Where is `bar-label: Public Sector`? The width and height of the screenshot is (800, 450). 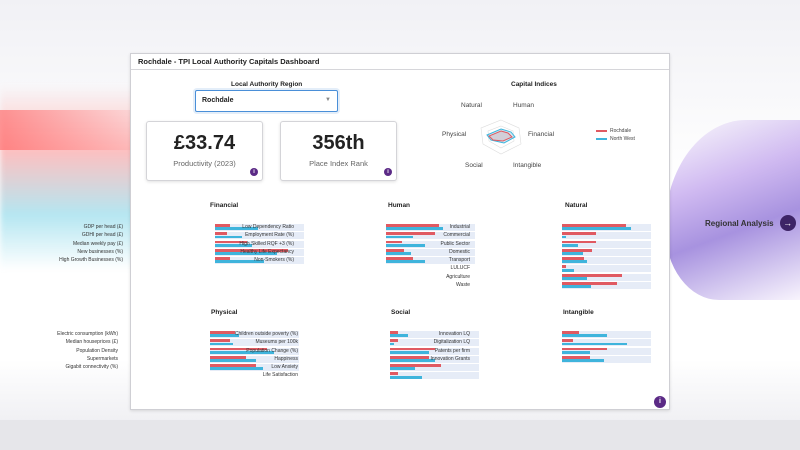
bar-label: Public Sector is located at coordinates (455, 243).